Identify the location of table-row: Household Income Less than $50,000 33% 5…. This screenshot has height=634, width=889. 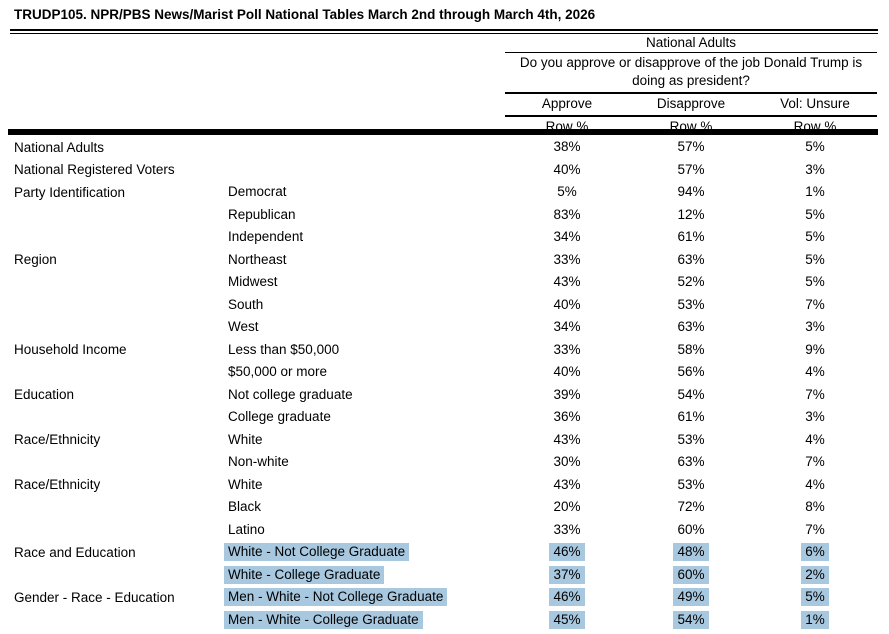
(444, 350).